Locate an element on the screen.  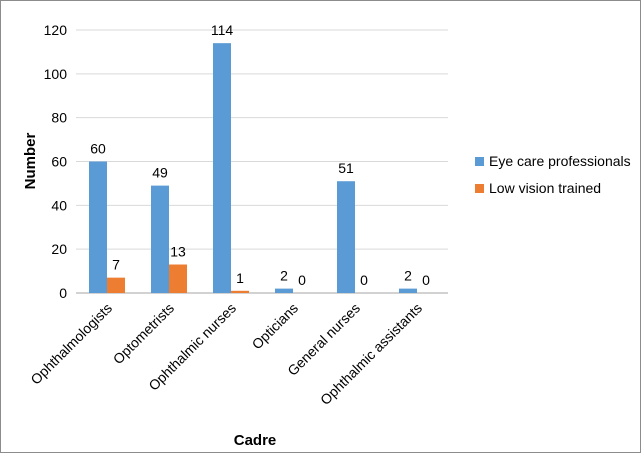
data-label: 13 is located at coordinates (178, 252).